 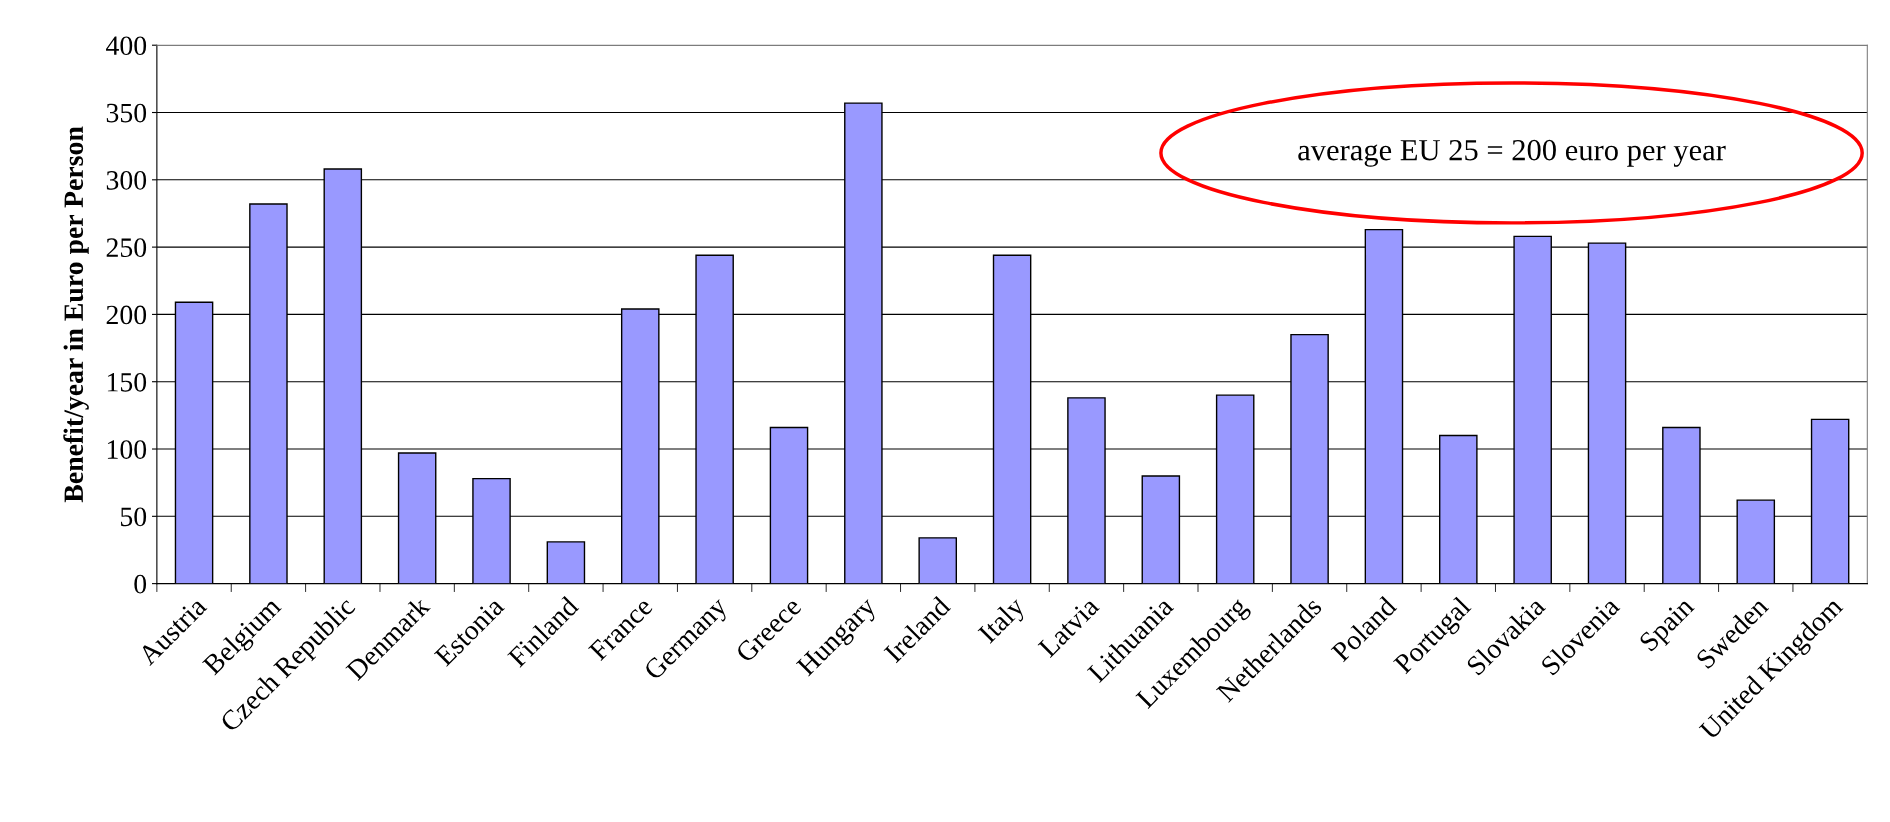 What do you see at coordinates (126, 113) in the screenshot?
I see `y-tick-label: 350` at bounding box center [126, 113].